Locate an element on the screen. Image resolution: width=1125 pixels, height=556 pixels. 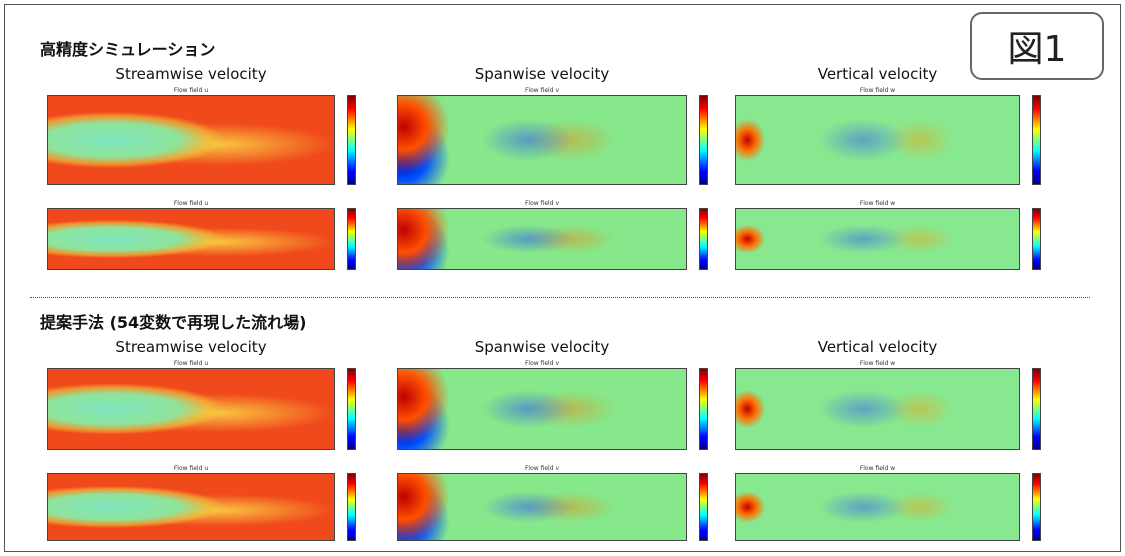
section-title: 提案手法 (54変数で再現した流れ場) is located at coordinates (173, 322).